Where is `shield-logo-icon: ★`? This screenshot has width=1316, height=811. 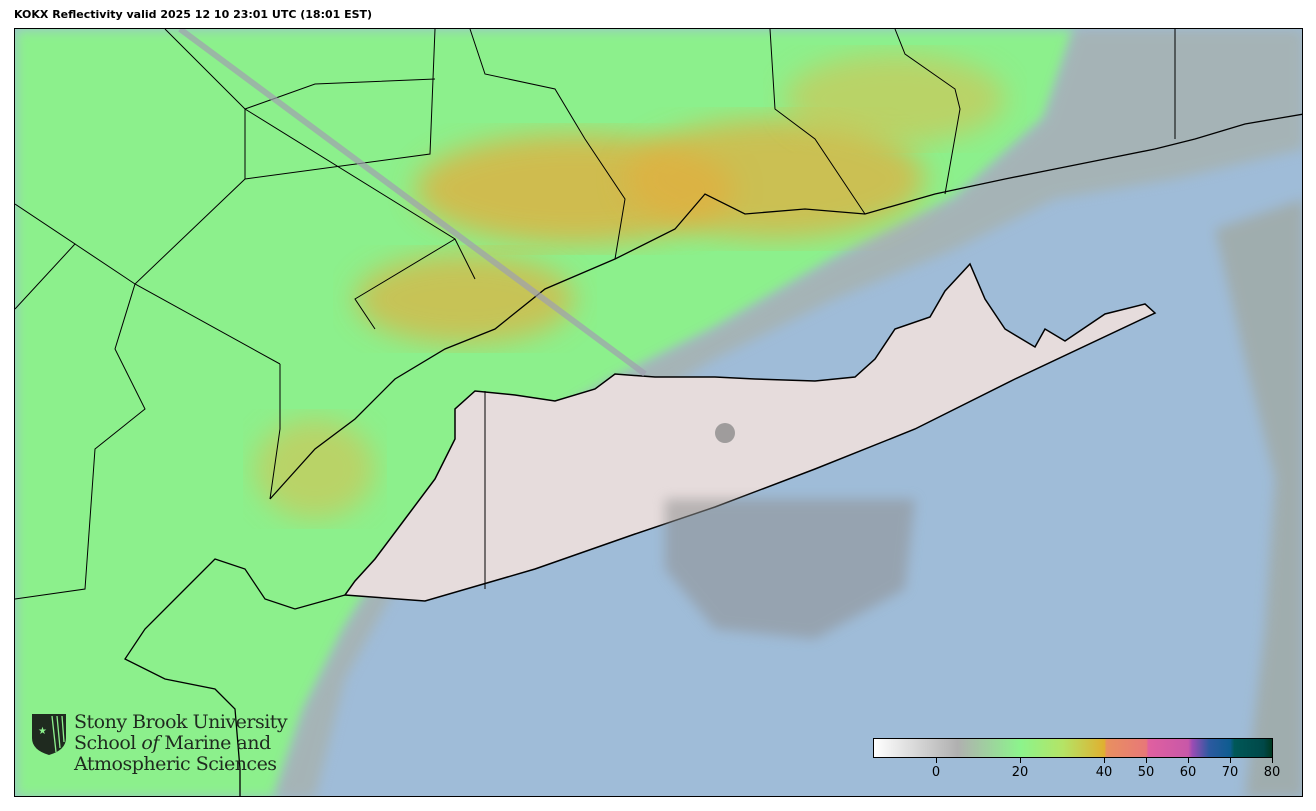 shield-logo-icon: ★ is located at coordinates (49, 734).